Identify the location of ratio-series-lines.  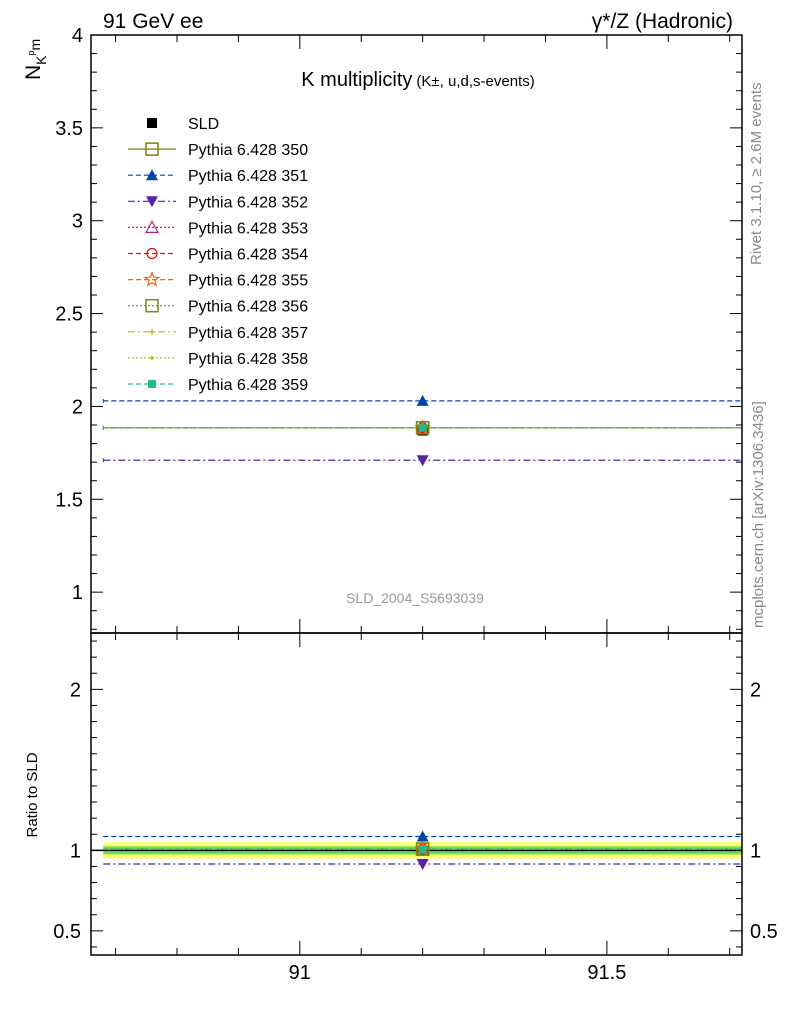
(422, 850).